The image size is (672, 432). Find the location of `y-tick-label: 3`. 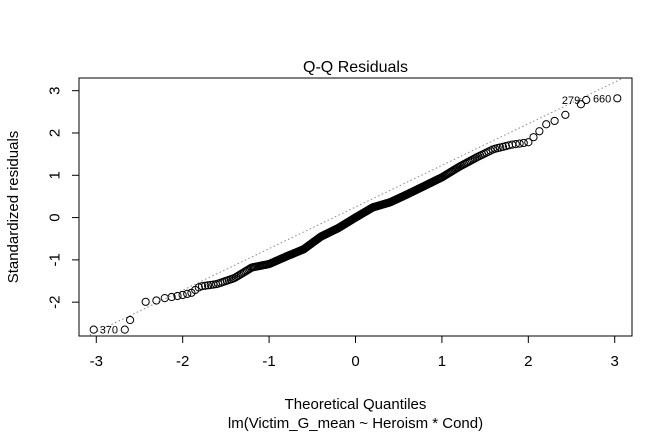

y-tick-label: 3 is located at coordinates (55, 91).